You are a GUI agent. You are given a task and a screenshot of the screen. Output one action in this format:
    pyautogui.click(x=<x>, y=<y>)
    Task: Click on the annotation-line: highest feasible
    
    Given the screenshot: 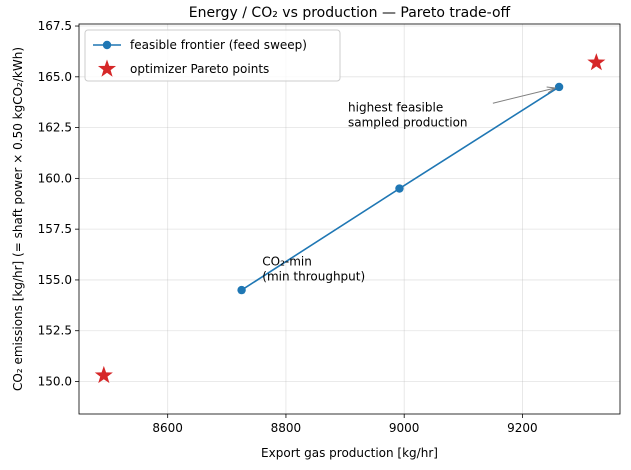 What is the action you would take?
    pyautogui.click(x=395, y=107)
    